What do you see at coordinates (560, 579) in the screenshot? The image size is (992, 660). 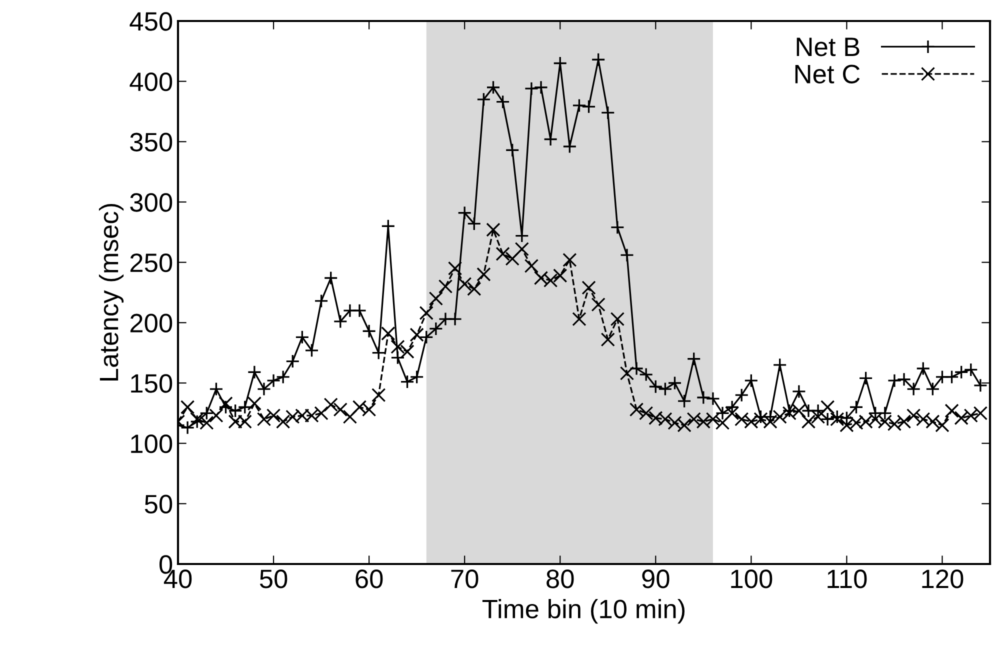 I see `x-tick-label: 80` at bounding box center [560, 579].